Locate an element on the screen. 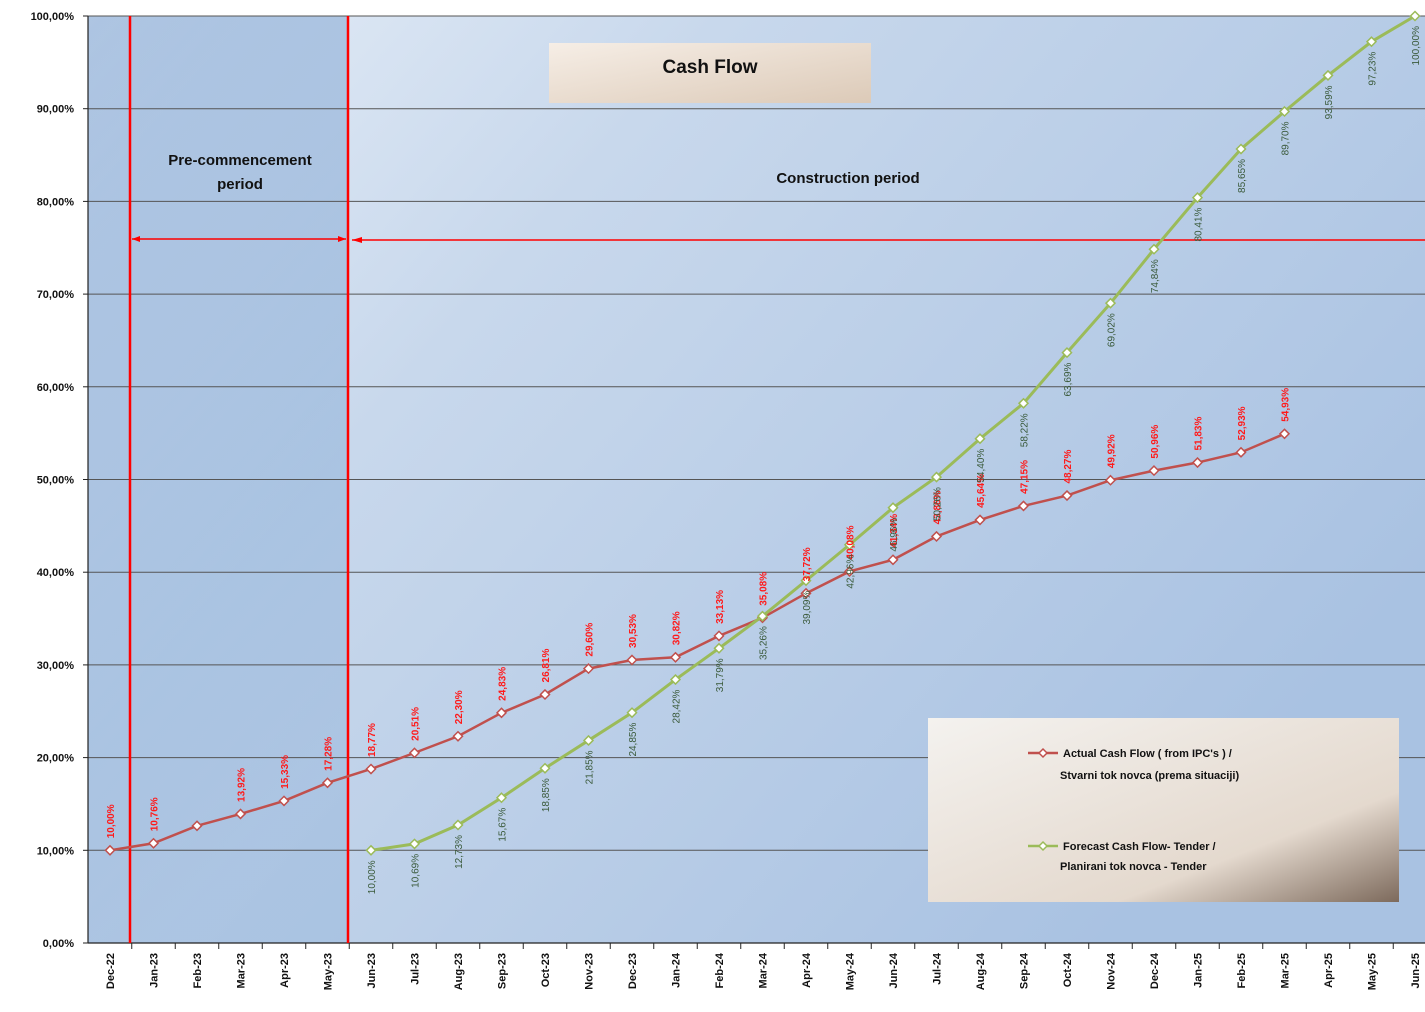 Image resolution: width=1425 pixels, height=1012 pixels. x-tick-label: Dec-22 is located at coordinates (111, 971).